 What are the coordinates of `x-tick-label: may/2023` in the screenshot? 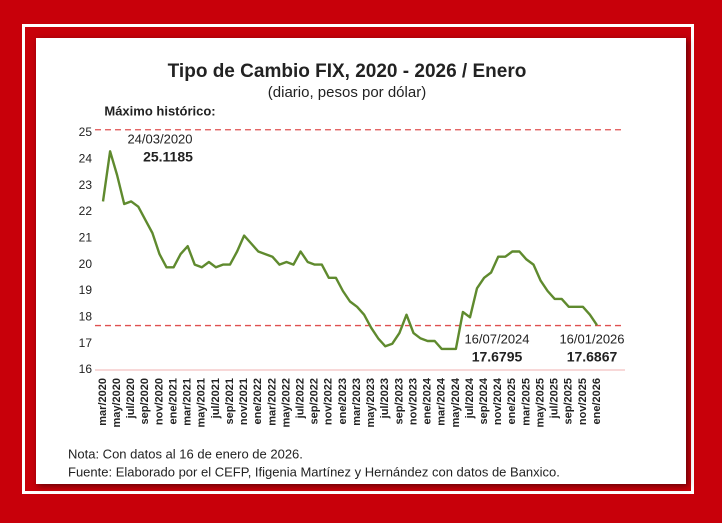 It's located at (371, 403).